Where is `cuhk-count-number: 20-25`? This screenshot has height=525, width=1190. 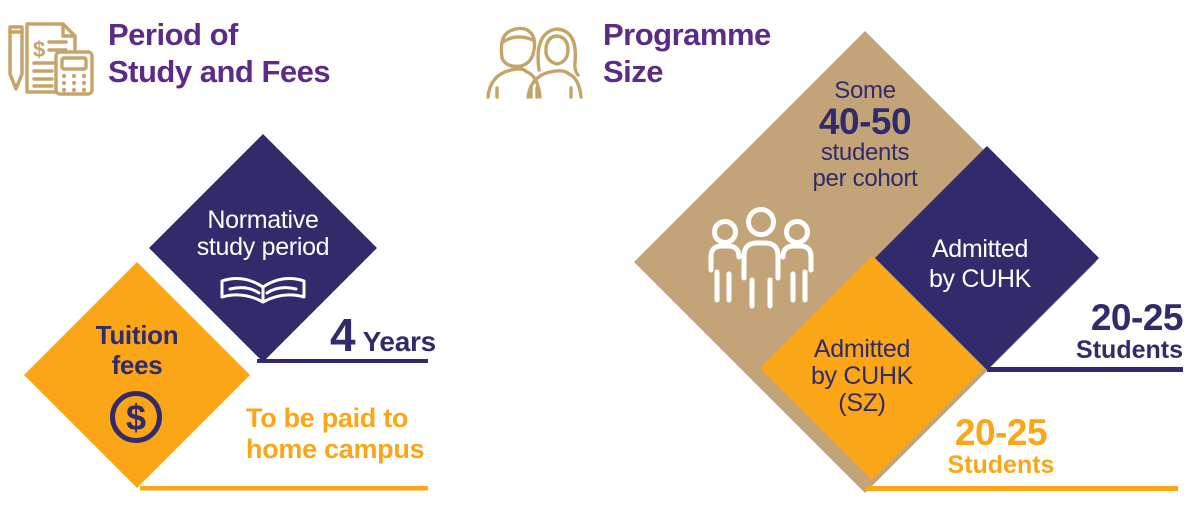
cuhk-count-number: 20-25 is located at coordinates (1137, 317).